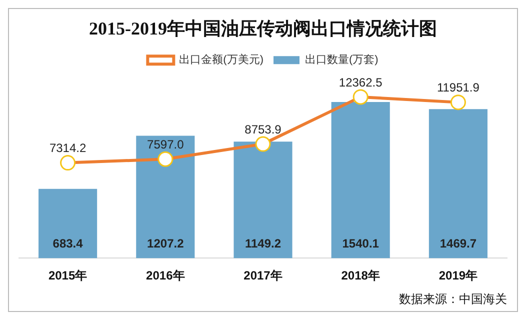 The width and height of the screenshot is (526, 320). Describe the element at coordinates (221, 59) in the screenshot. I see `legend-label: 出口金额(万美元)` at that location.